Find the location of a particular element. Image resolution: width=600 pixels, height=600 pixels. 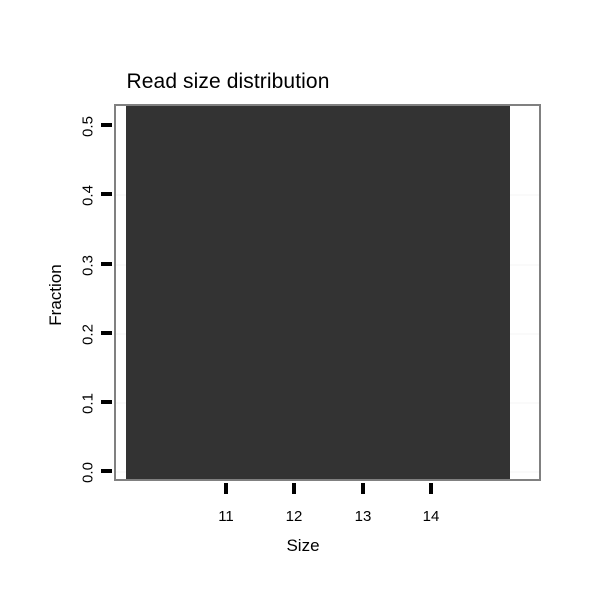

x-tick-label-12: 12 is located at coordinates (294, 516).